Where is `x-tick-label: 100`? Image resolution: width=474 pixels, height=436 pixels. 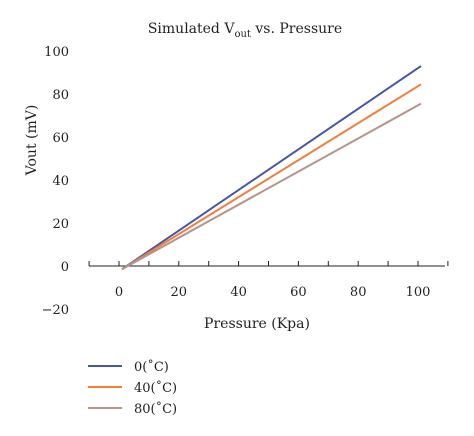 x-tick-label: 100 is located at coordinates (418, 292).